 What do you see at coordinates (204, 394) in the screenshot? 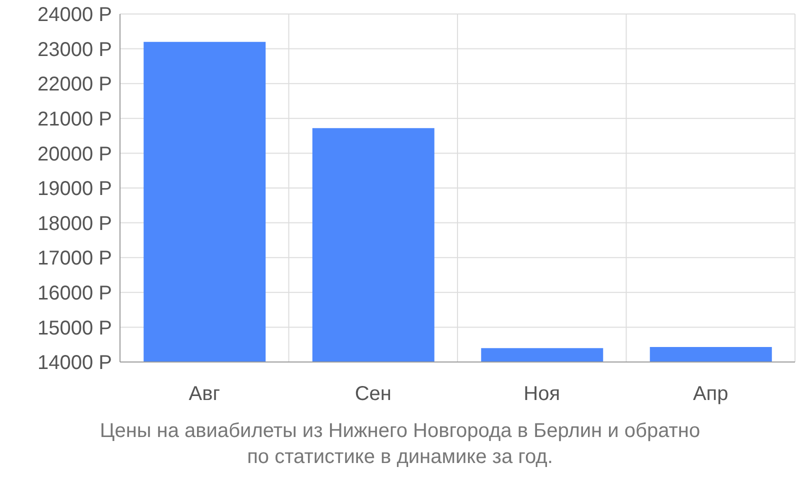
I see `x-tick-label: Авг` at bounding box center [204, 394].